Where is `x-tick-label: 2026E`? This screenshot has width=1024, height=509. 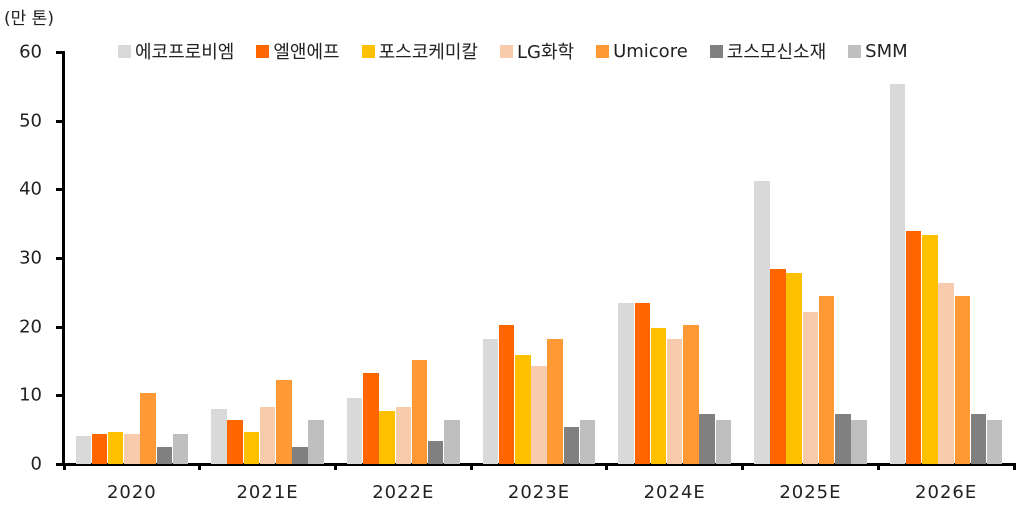
x-tick-label: 2026E is located at coordinates (946, 492).